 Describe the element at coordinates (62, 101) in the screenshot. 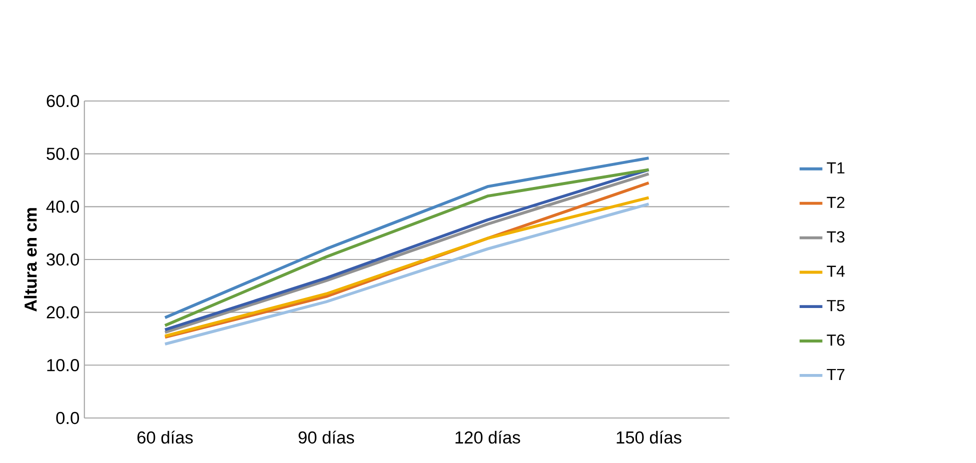

I see `y-tick-label: 60.0` at that location.